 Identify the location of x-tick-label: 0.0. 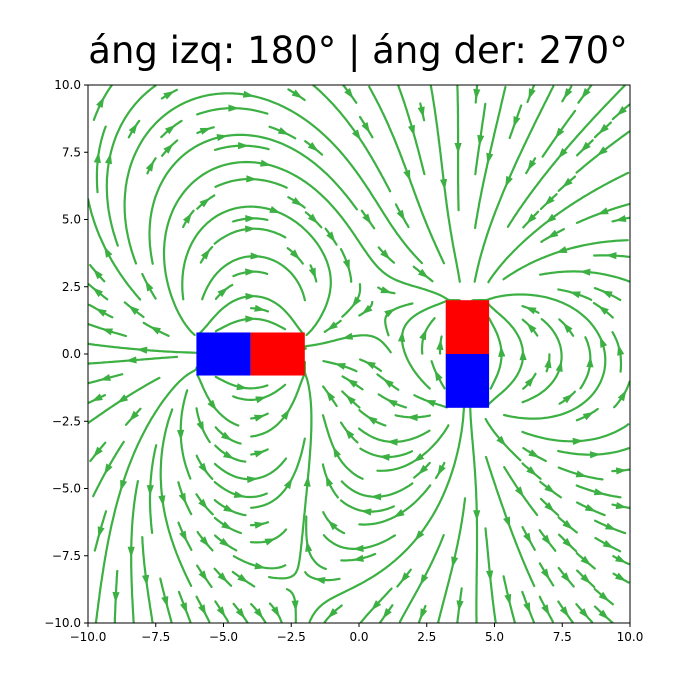
(358, 637).